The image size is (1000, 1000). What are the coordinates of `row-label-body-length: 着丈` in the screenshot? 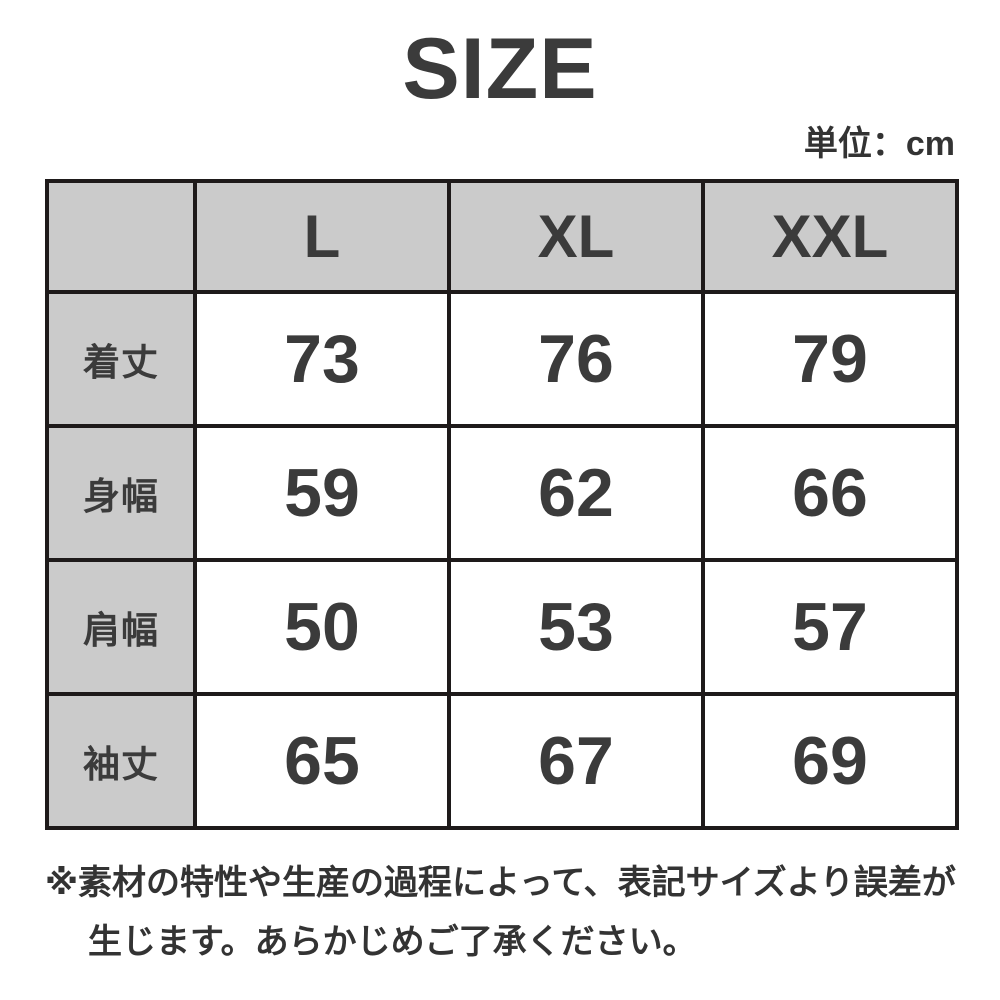 It's located at (121, 359).